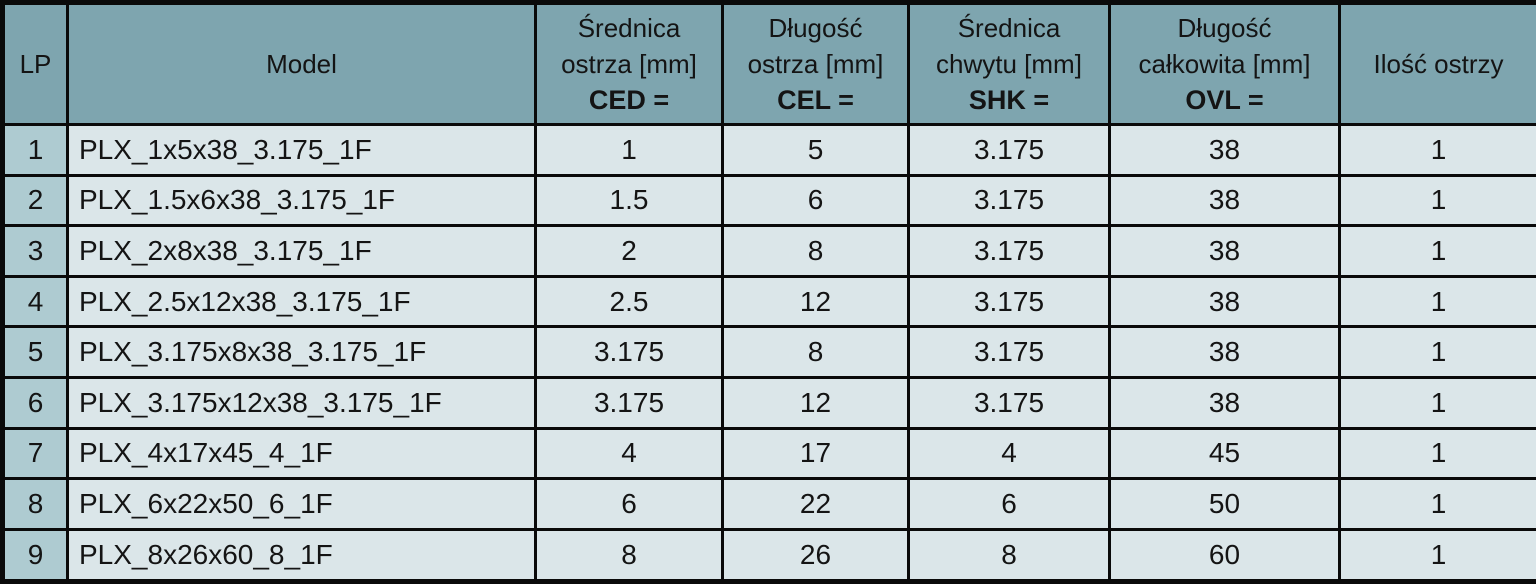  What do you see at coordinates (301, 403) in the screenshot?
I see `model-cell: PLX_3.175x12x38_3.175_1F` at bounding box center [301, 403].